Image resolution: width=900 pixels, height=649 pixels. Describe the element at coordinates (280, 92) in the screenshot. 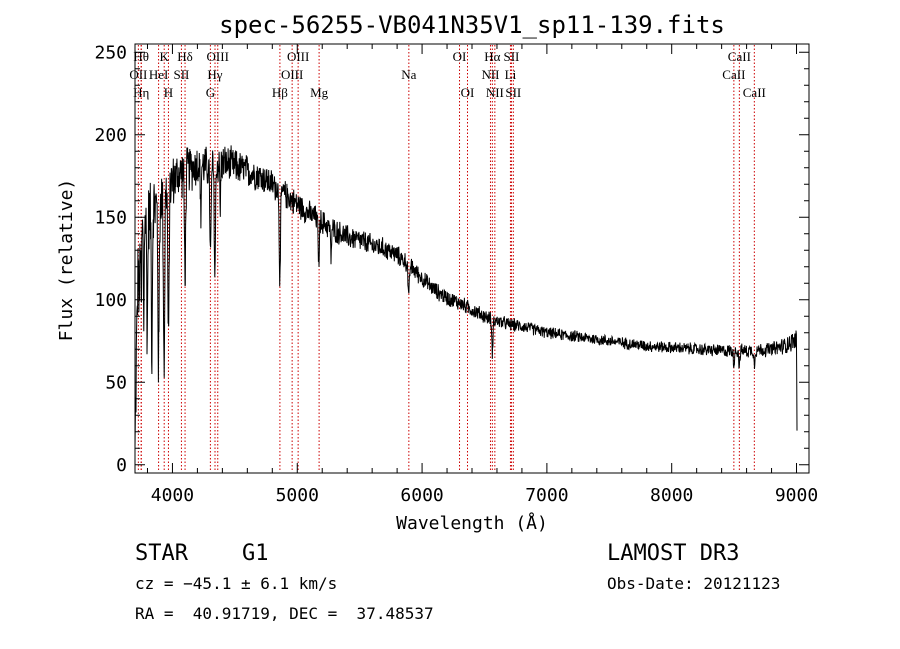

I see `line-marker-label: Hβ` at that location.